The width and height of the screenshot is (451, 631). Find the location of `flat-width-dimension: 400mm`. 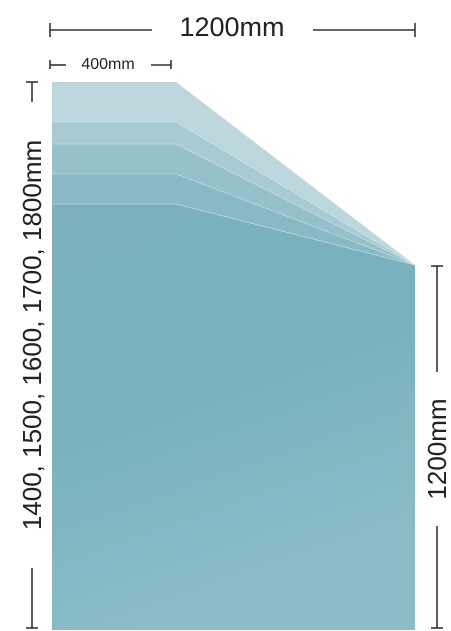

flat-width-dimension: 400mm is located at coordinates (110, 64).